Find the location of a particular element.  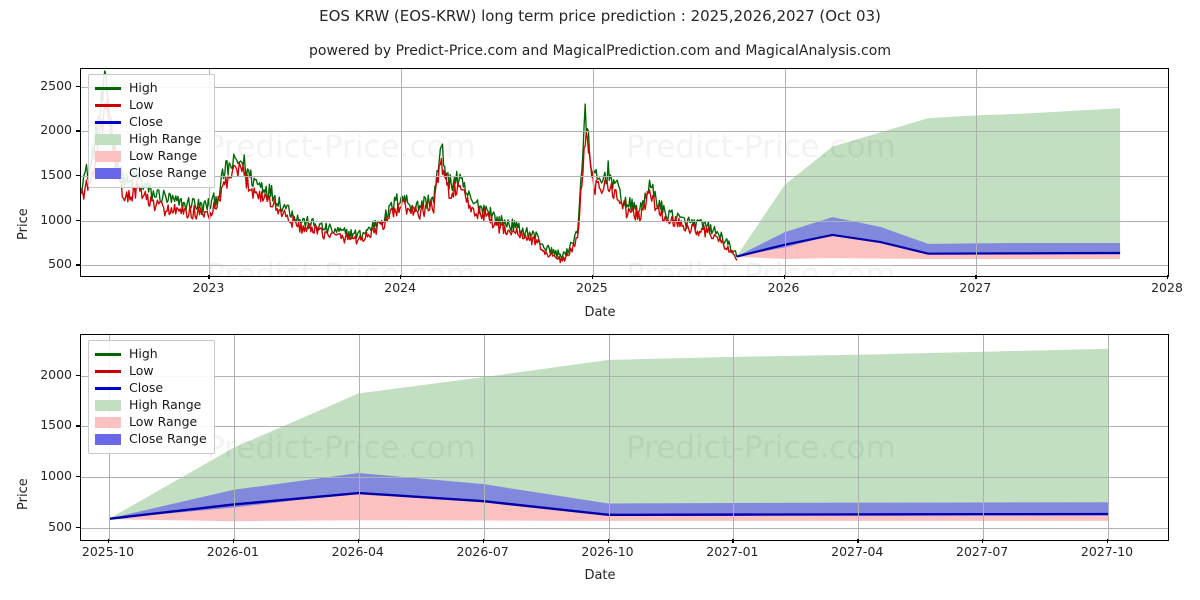

x-tick-label: 2023 is located at coordinates (208, 287).